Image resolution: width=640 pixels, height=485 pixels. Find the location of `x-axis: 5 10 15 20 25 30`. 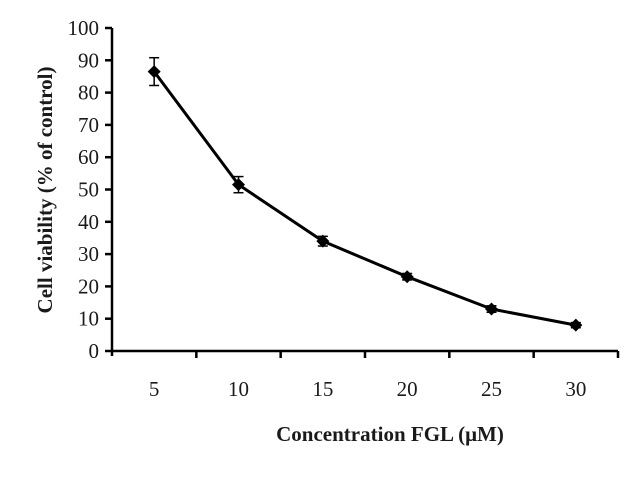

x-axis: 5 10 15 20 25 30 is located at coordinates (366, 375).